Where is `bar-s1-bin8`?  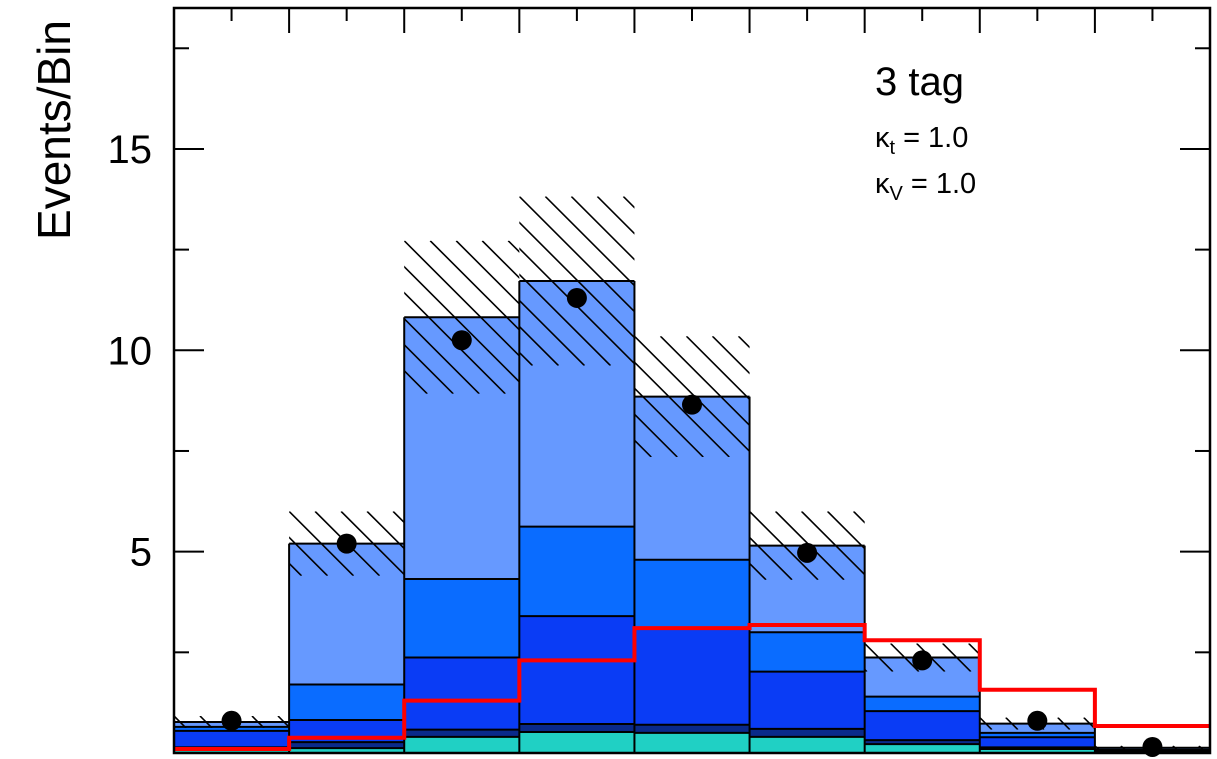 bar-s1-bin8 is located at coordinates (1037, 750).